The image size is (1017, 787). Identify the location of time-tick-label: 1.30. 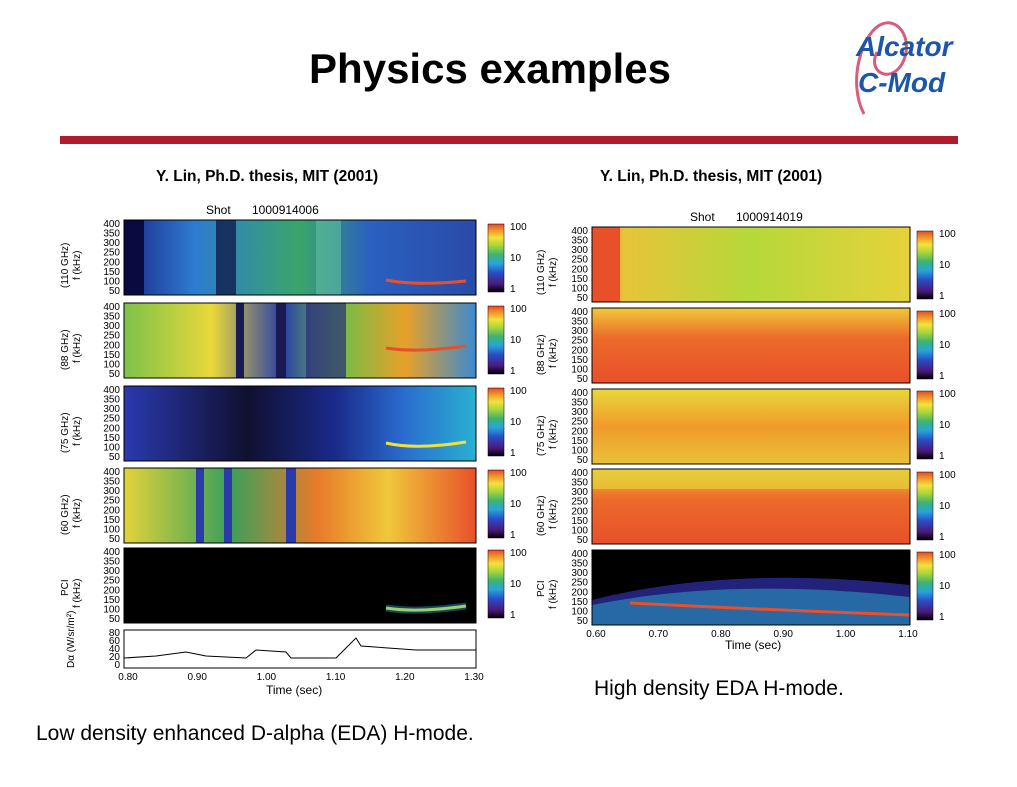
(474, 677).